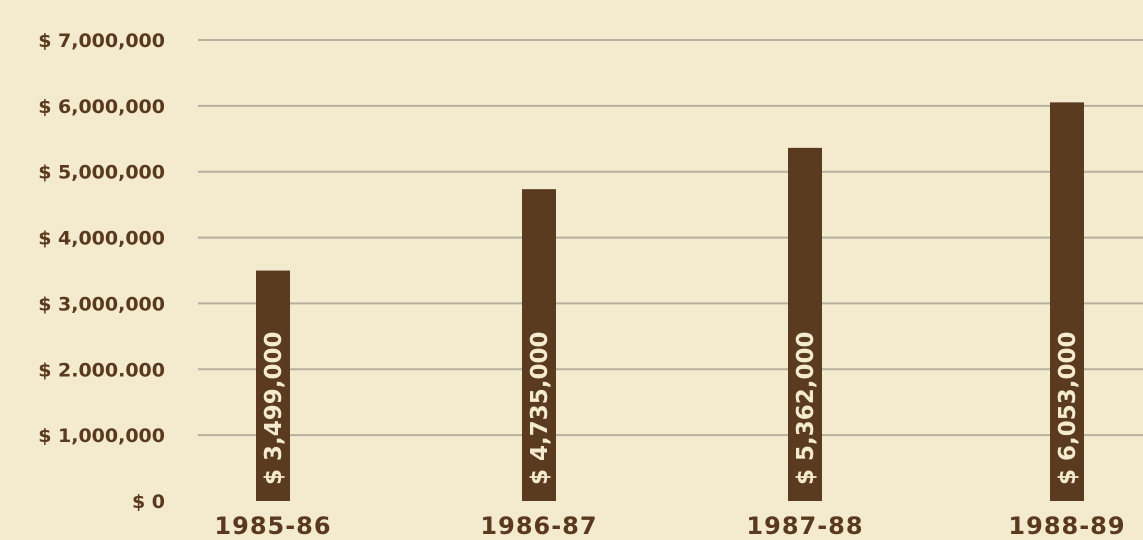 This screenshot has height=540, width=1143. Describe the element at coordinates (101, 370) in the screenshot. I see `y-tick-label: $ 2.000.000` at that location.